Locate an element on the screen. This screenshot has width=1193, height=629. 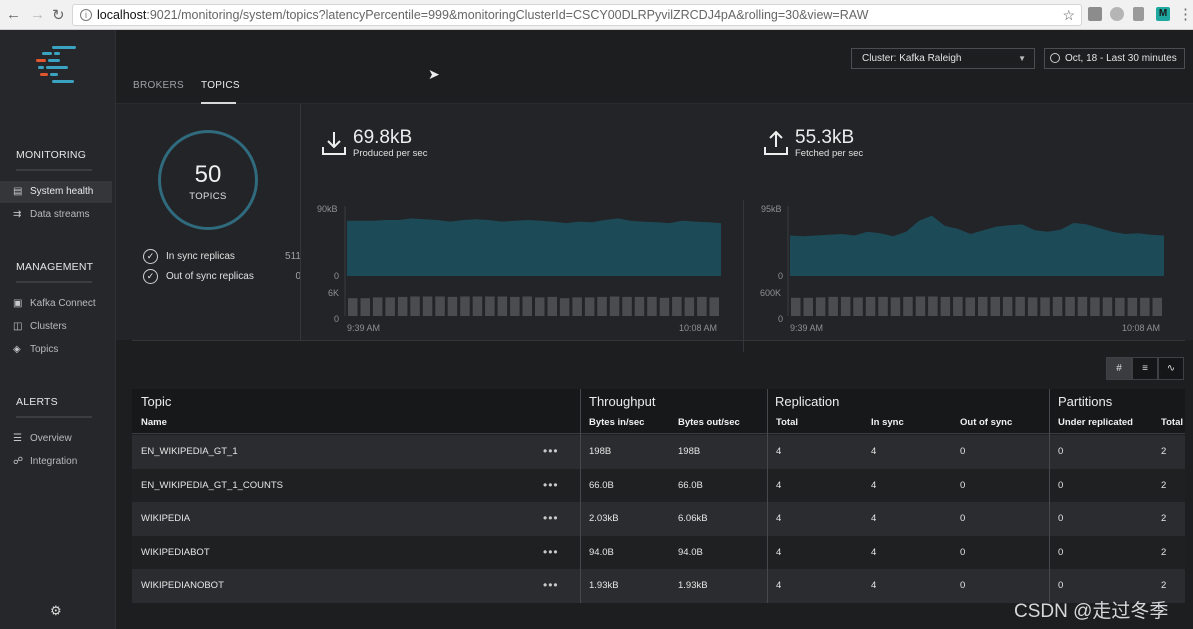
cell-bytes-out: 94.0B is located at coordinates (690, 552).